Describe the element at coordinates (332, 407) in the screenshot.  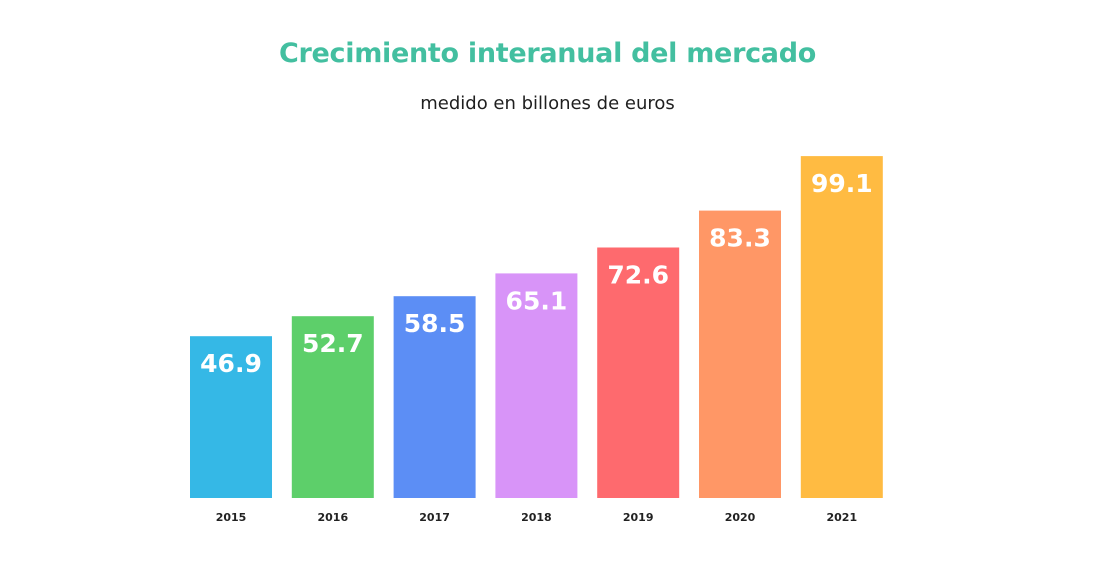
I see `bar-2016` at that location.